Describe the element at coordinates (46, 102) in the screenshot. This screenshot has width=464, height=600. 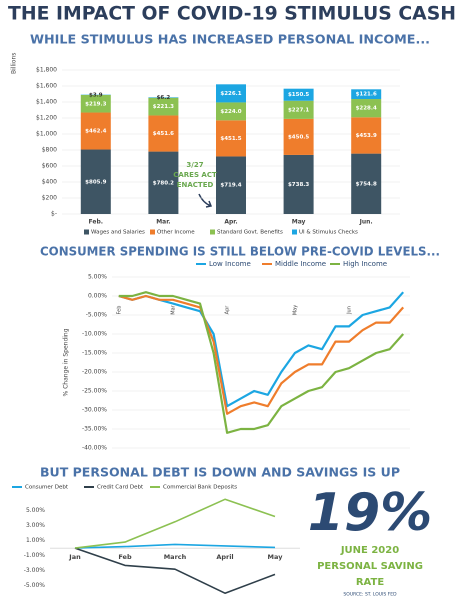
I see `y-tick-label: $1,400` at that location.